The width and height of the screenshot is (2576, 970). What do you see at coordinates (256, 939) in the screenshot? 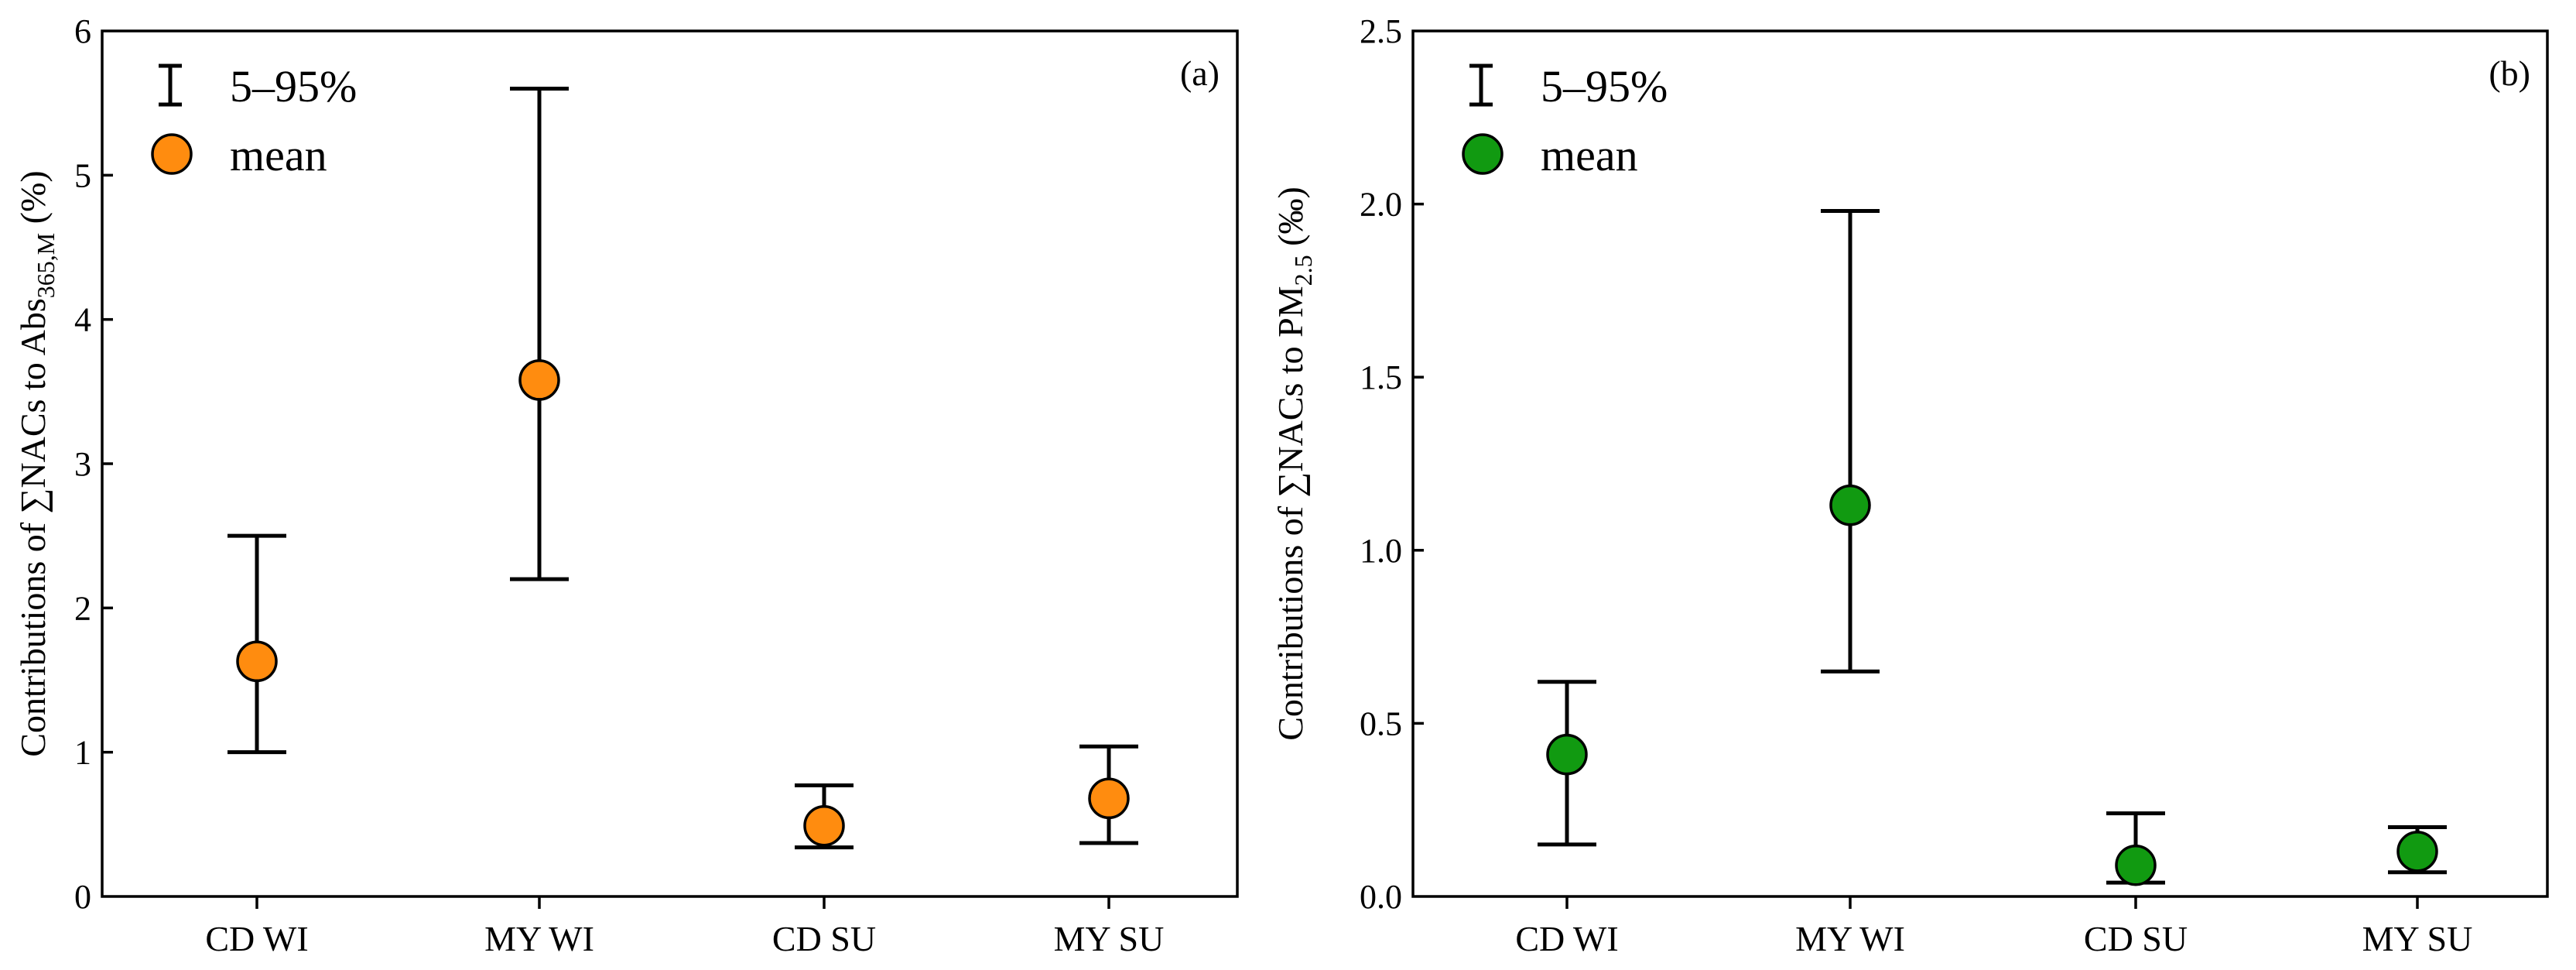
I see `panel-a-x-tick-label: CD WI` at bounding box center [256, 939].